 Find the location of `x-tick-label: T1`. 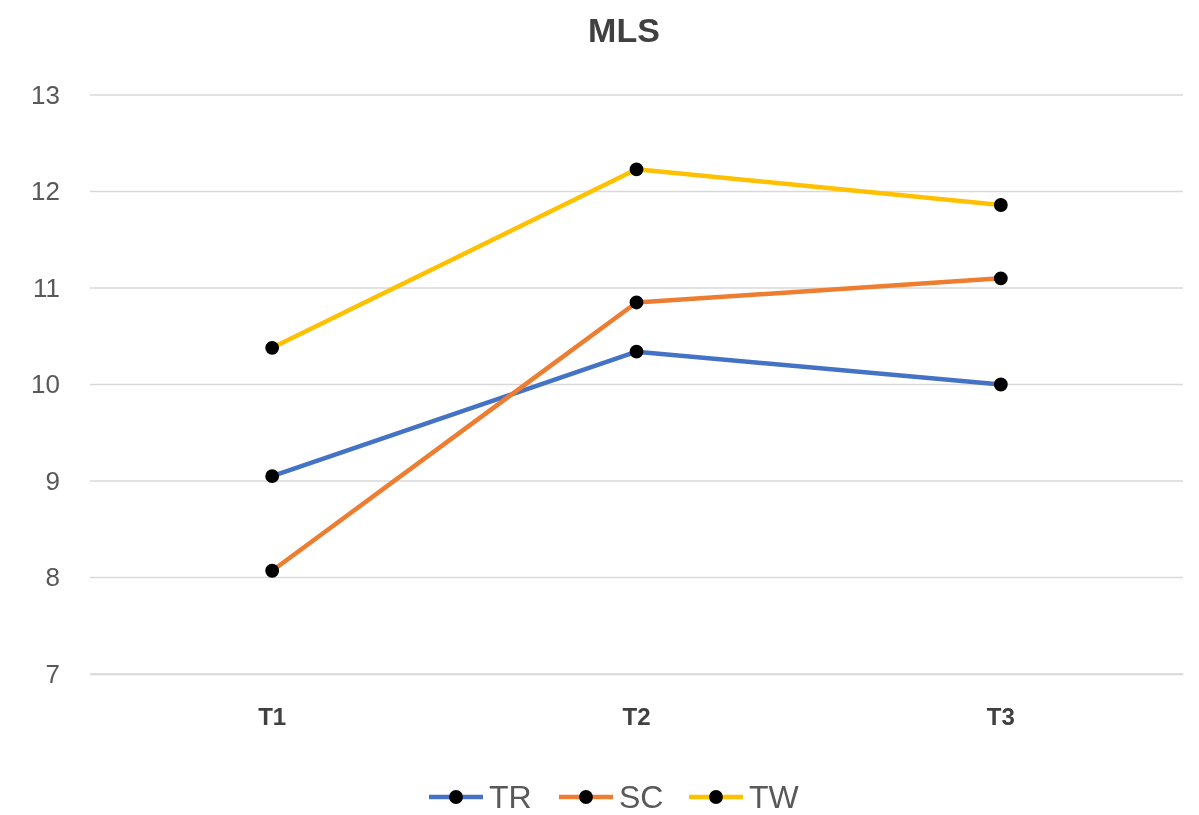

x-tick-label: T1 is located at coordinates (272, 717).